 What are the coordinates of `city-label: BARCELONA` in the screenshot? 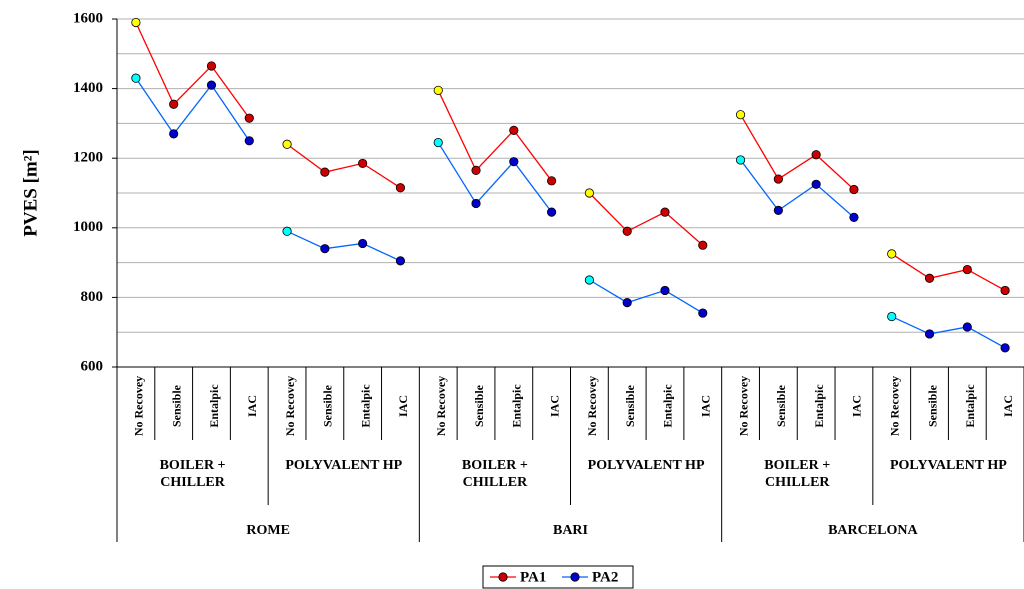 It's located at (873, 530).